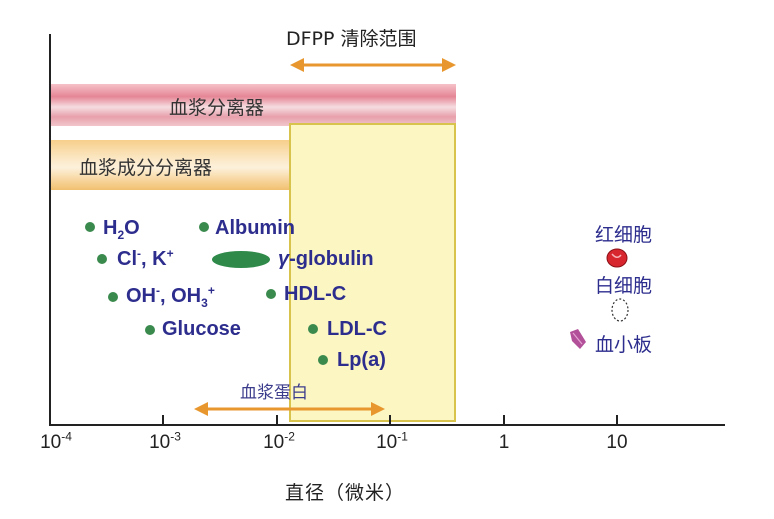 The image size is (774, 519). I want to click on h2o-label: H2O, so click(121, 229).